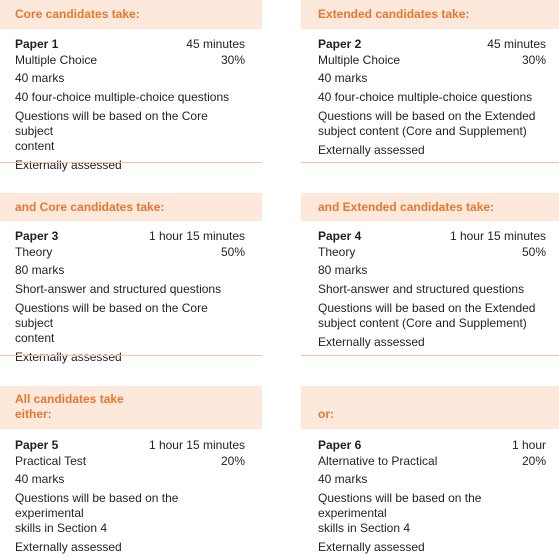 This screenshot has height=555, width=559. Describe the element at coordinates (340, 236) in the screenshot. I see `paper-title: Paper 4` at that location.